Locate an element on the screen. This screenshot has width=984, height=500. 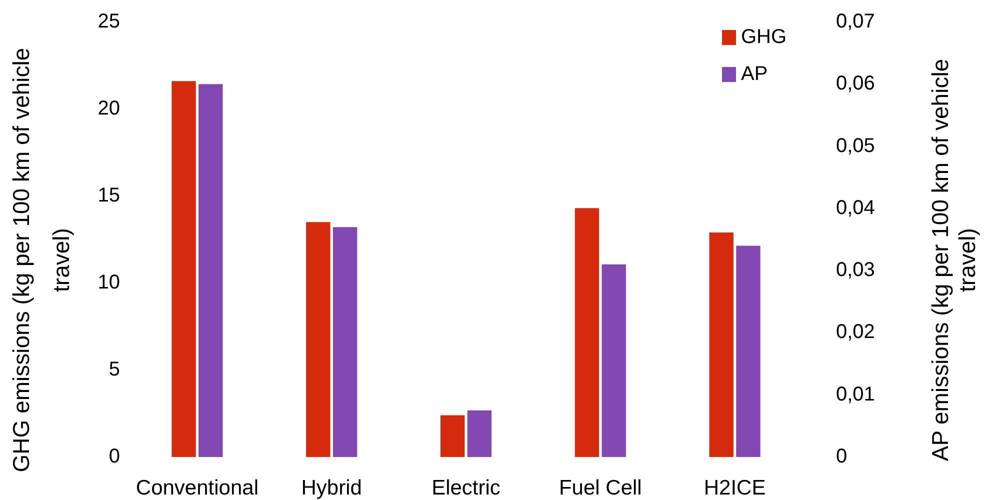
y2-tick-label: 0,06 is located at coordinates (855, 83).